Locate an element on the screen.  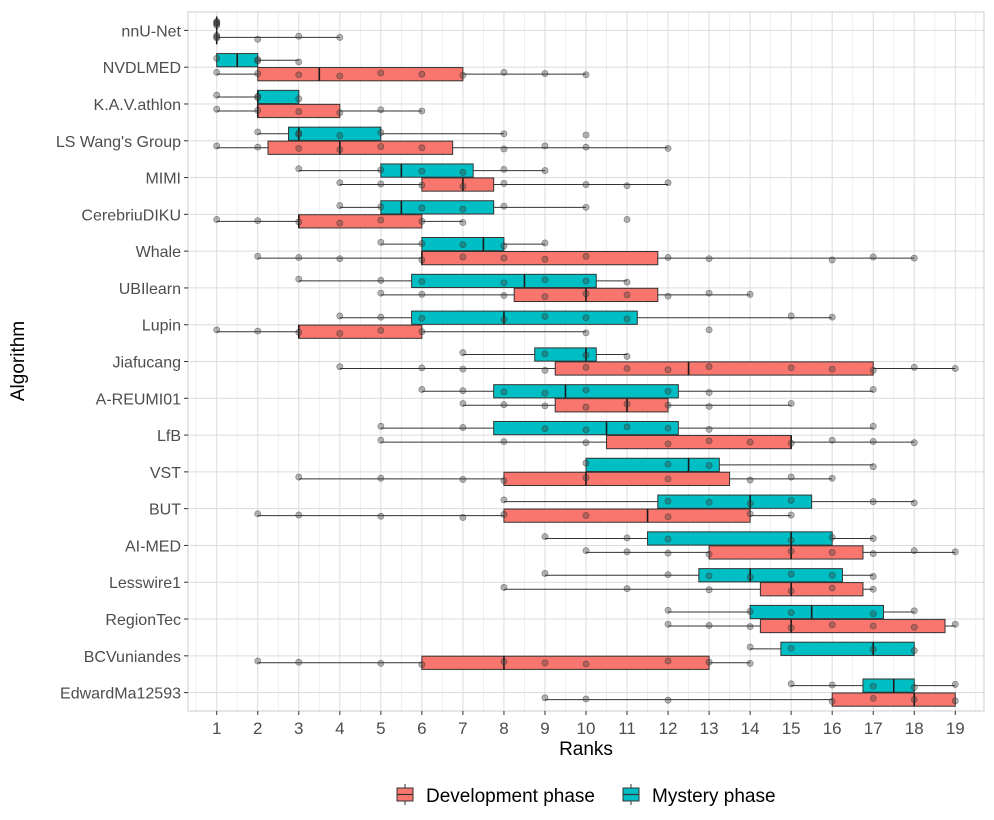
x-tick-label: 2 is located at coordinates (257, 728).